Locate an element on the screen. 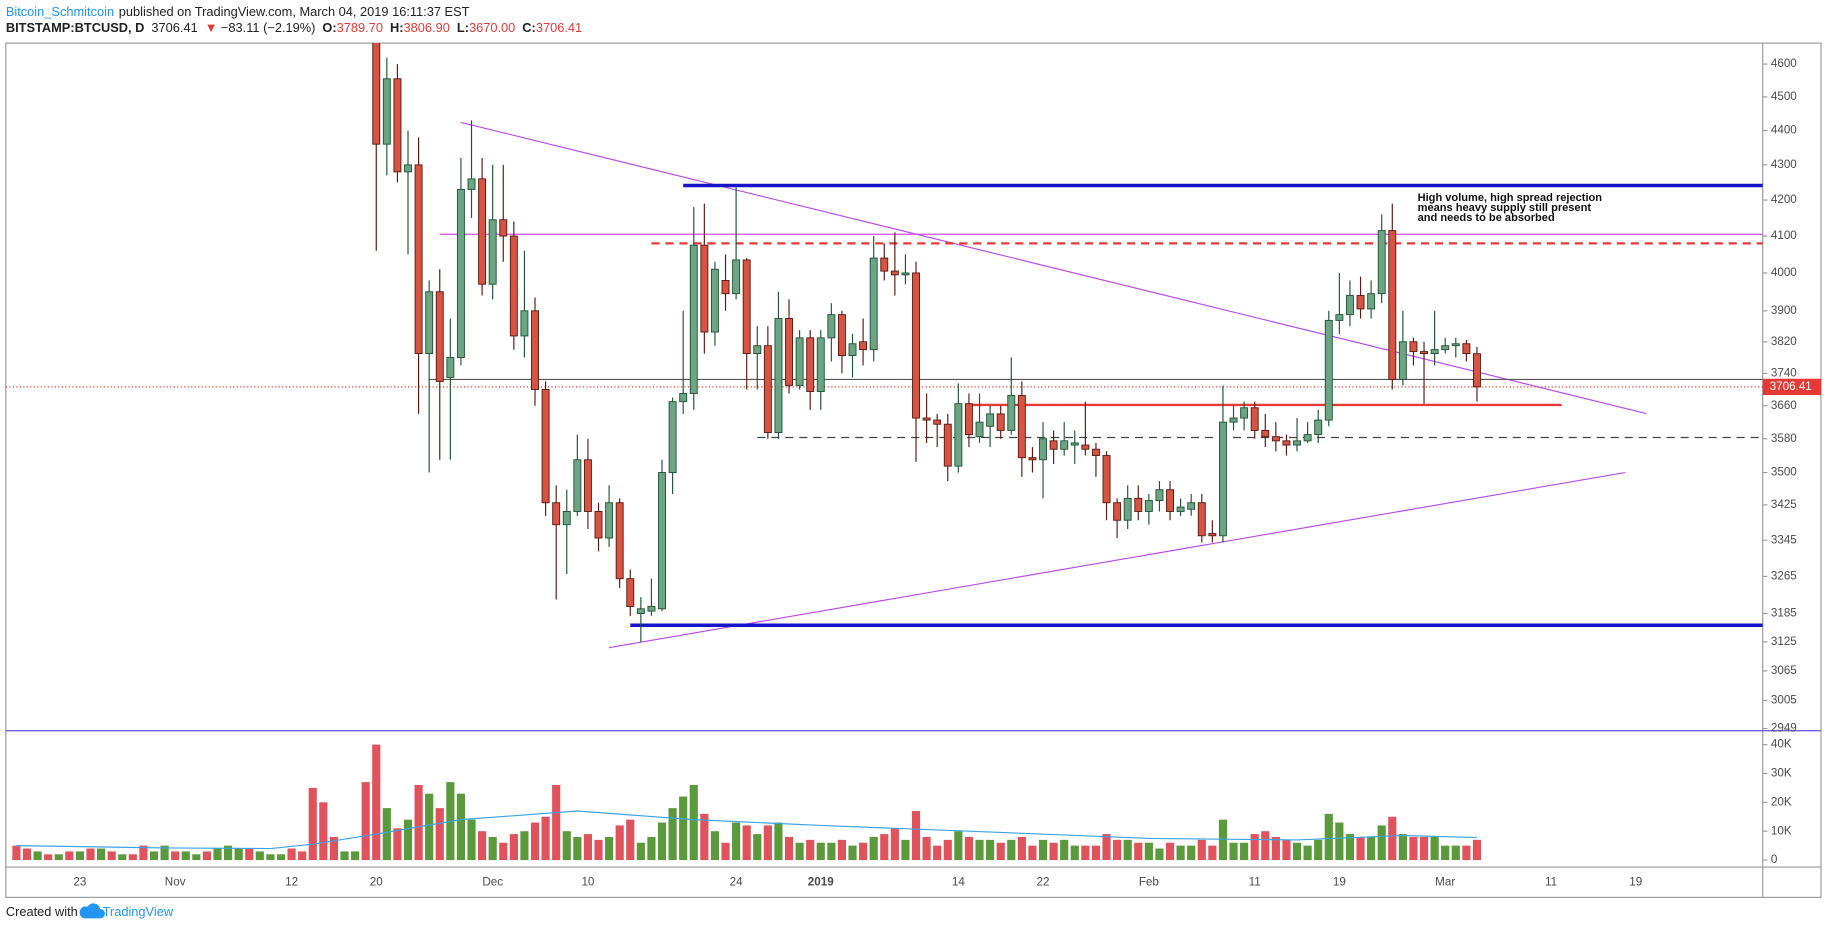 The height and width of the screenshot is (930, 1828). change-arrow: ▼ is located at coordinates (211, 28).